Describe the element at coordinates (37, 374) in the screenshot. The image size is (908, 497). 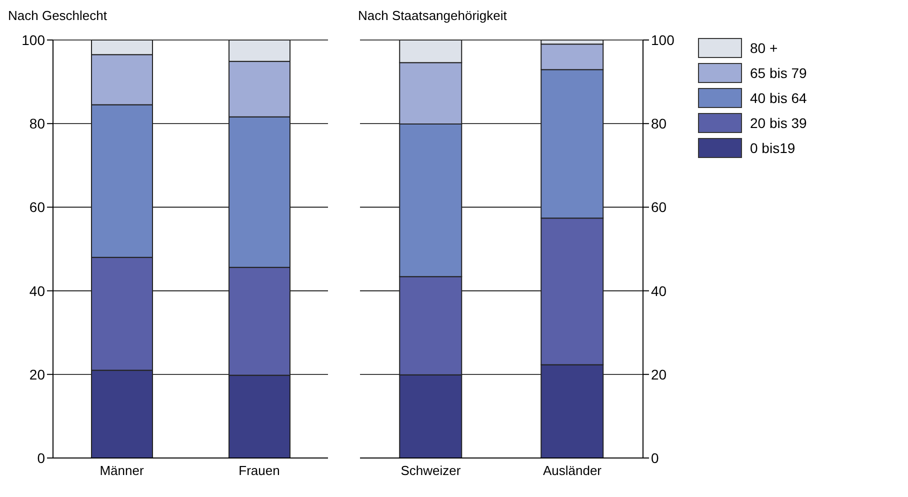
I see `y-tick-label: 20` at that location.